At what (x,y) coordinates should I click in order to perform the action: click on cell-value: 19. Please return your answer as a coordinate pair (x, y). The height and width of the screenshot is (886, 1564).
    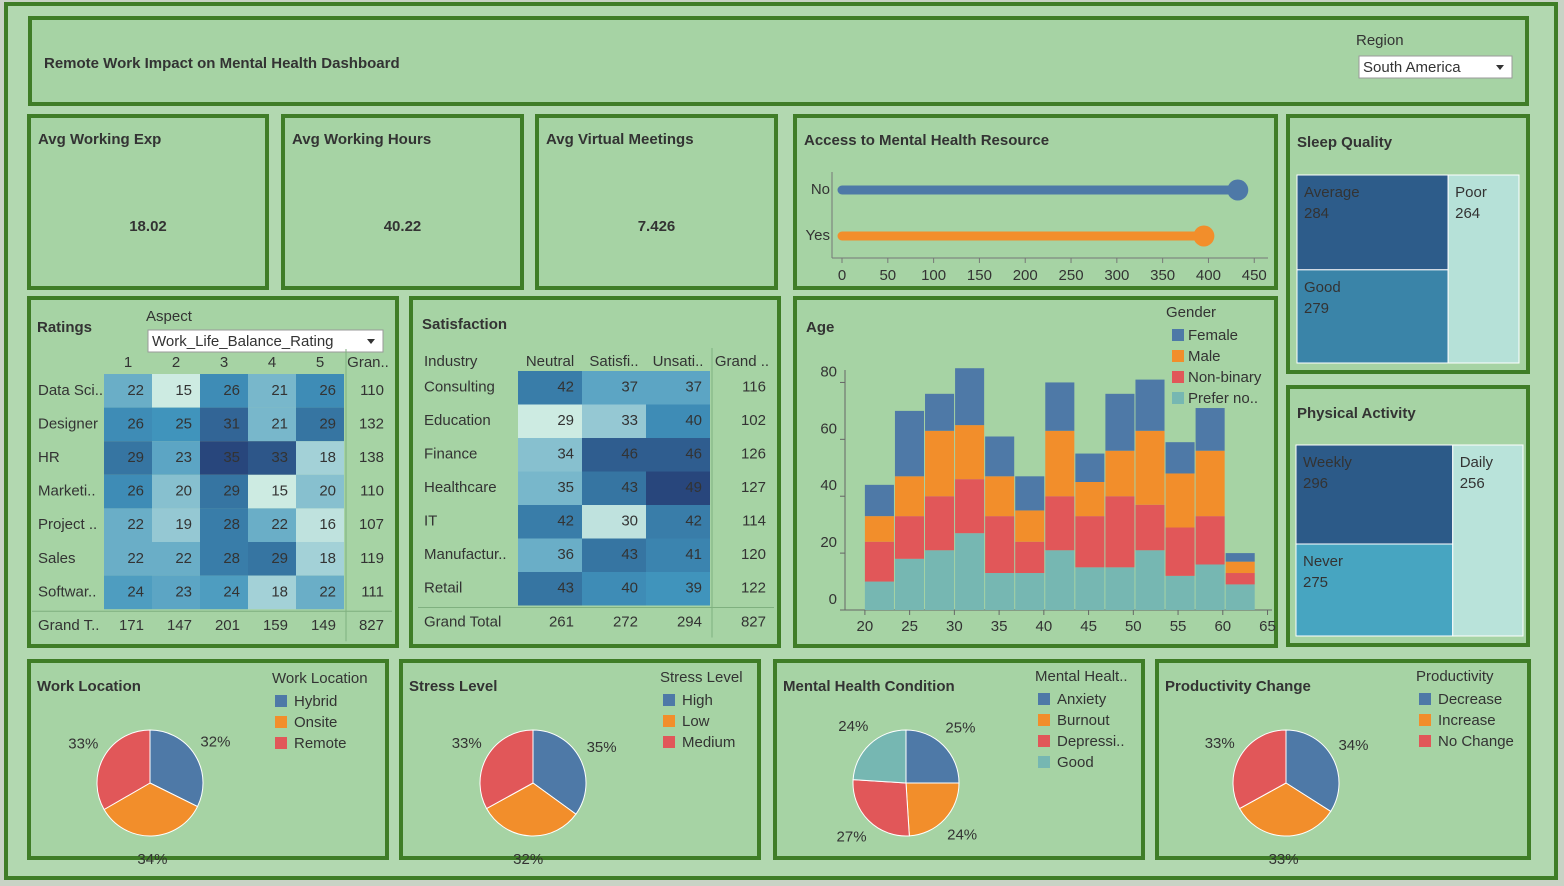
    Looking at the image, I should click on (183, 524).